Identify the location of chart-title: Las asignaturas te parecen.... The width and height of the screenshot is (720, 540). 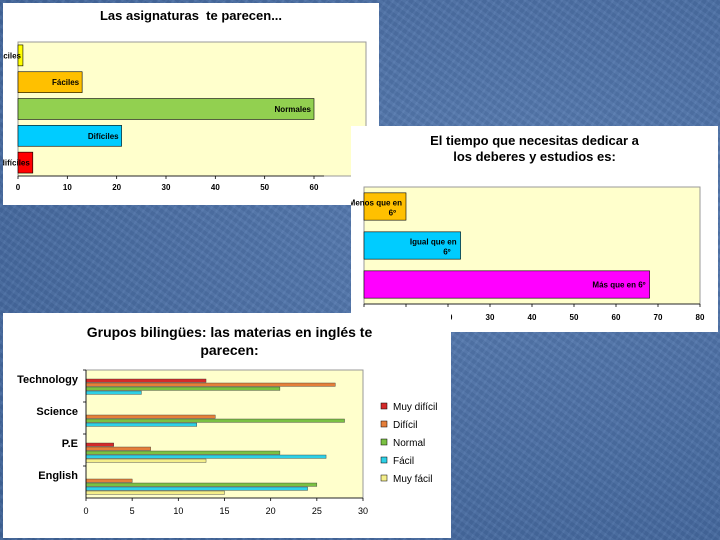
(191, 15).